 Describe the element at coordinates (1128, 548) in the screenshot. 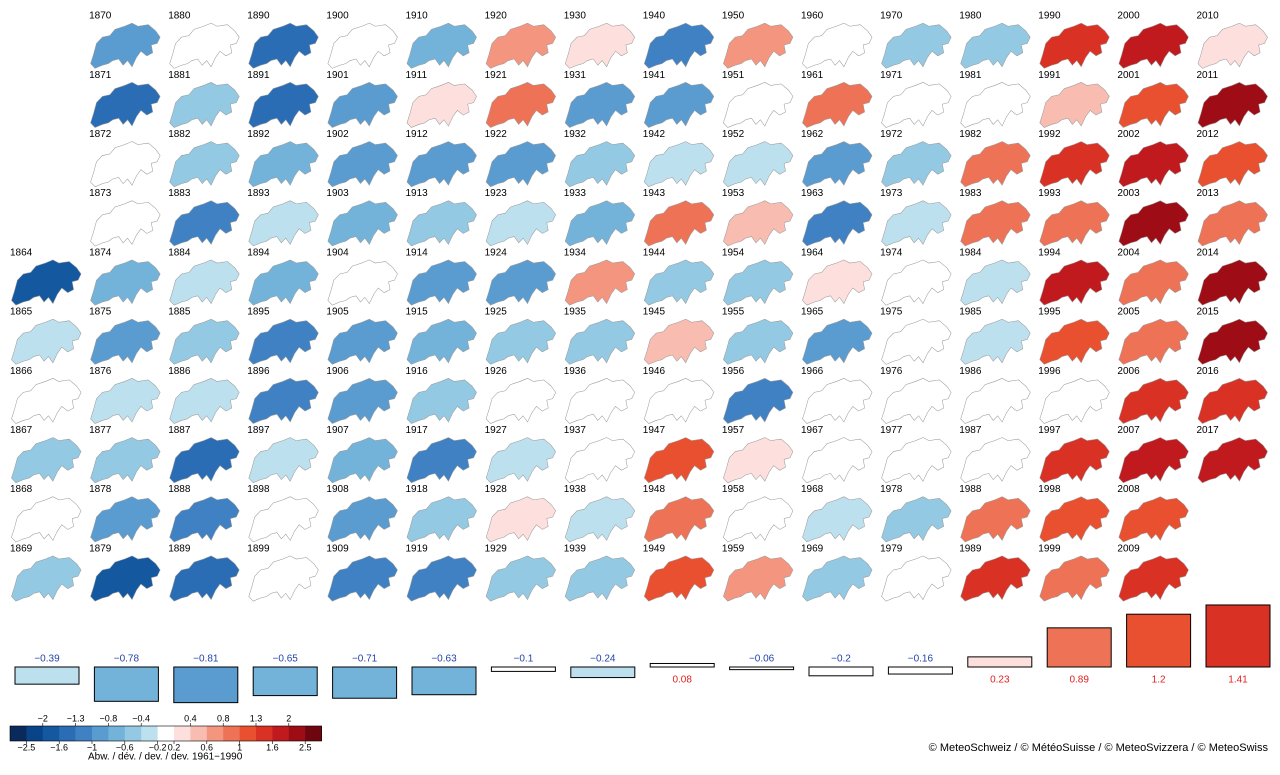

I see `year-label: 2009` at that location.